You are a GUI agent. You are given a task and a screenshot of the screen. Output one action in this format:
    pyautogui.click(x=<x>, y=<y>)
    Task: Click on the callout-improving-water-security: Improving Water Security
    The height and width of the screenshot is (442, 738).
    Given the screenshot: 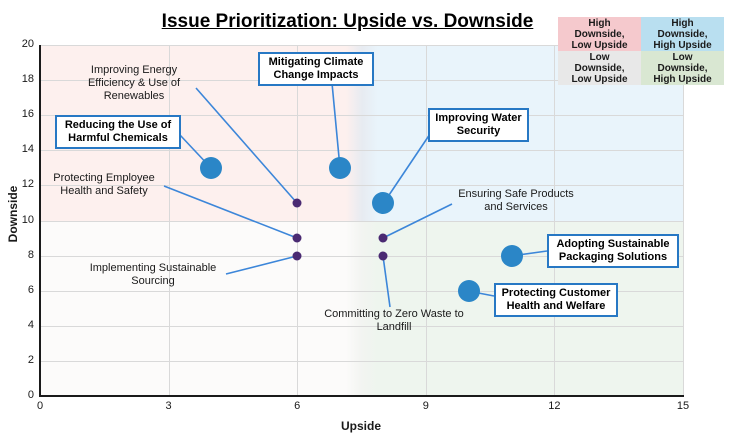 What is the action you would take?
    pyautogui.click(x=478, y=125)
    